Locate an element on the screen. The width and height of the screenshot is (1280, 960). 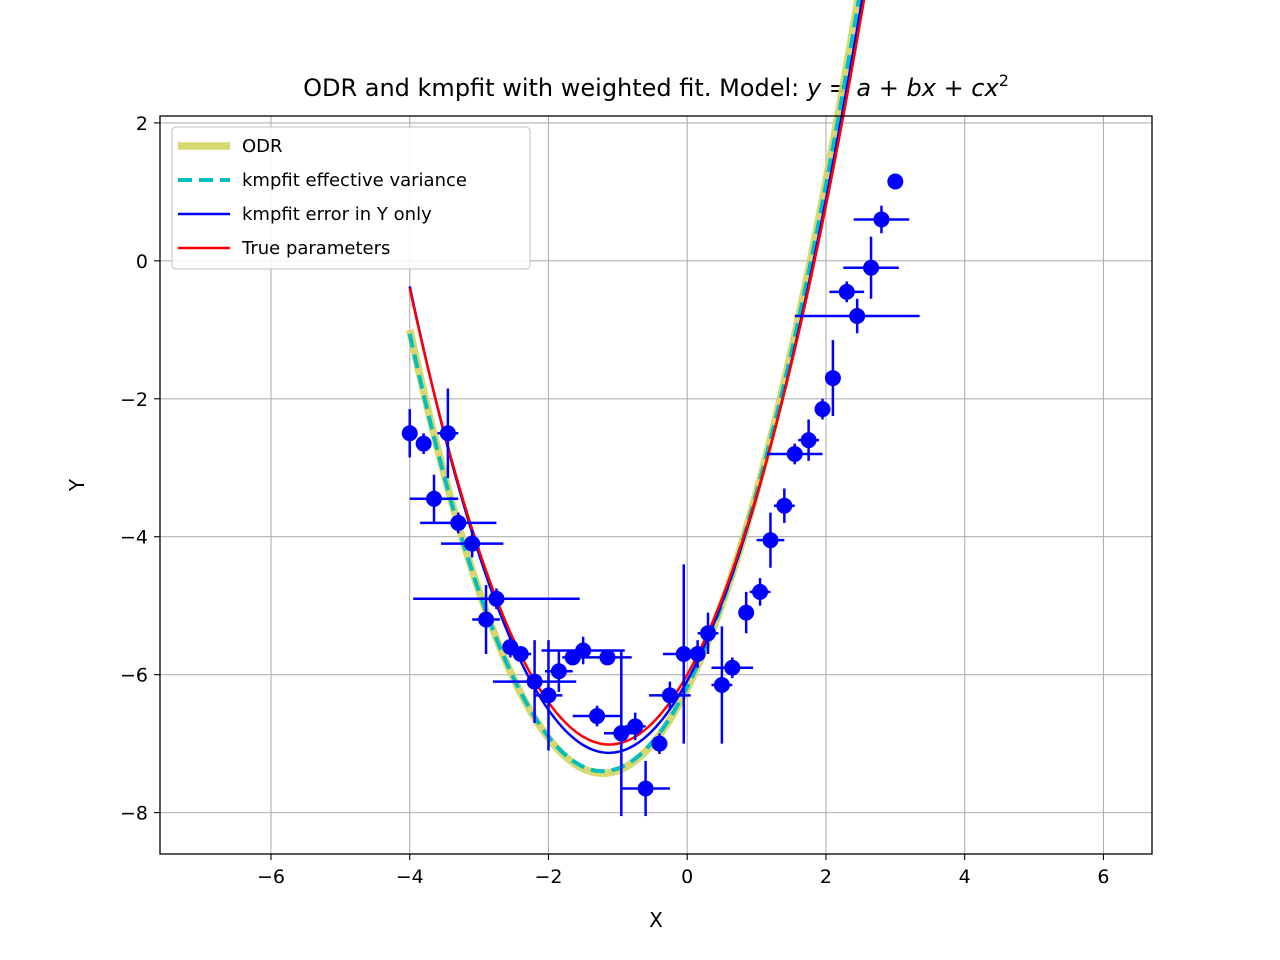
x-tick-label: −2 is located at coordinates (548, 877).